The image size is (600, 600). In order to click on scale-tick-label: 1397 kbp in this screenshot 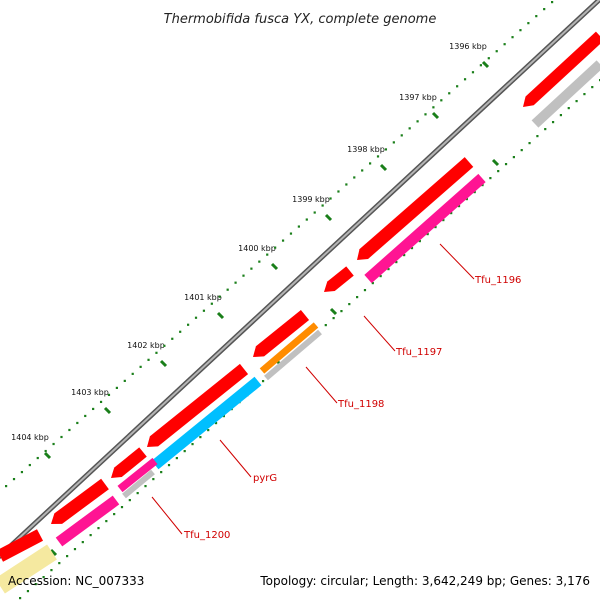, I will do `click(418, 97)`.